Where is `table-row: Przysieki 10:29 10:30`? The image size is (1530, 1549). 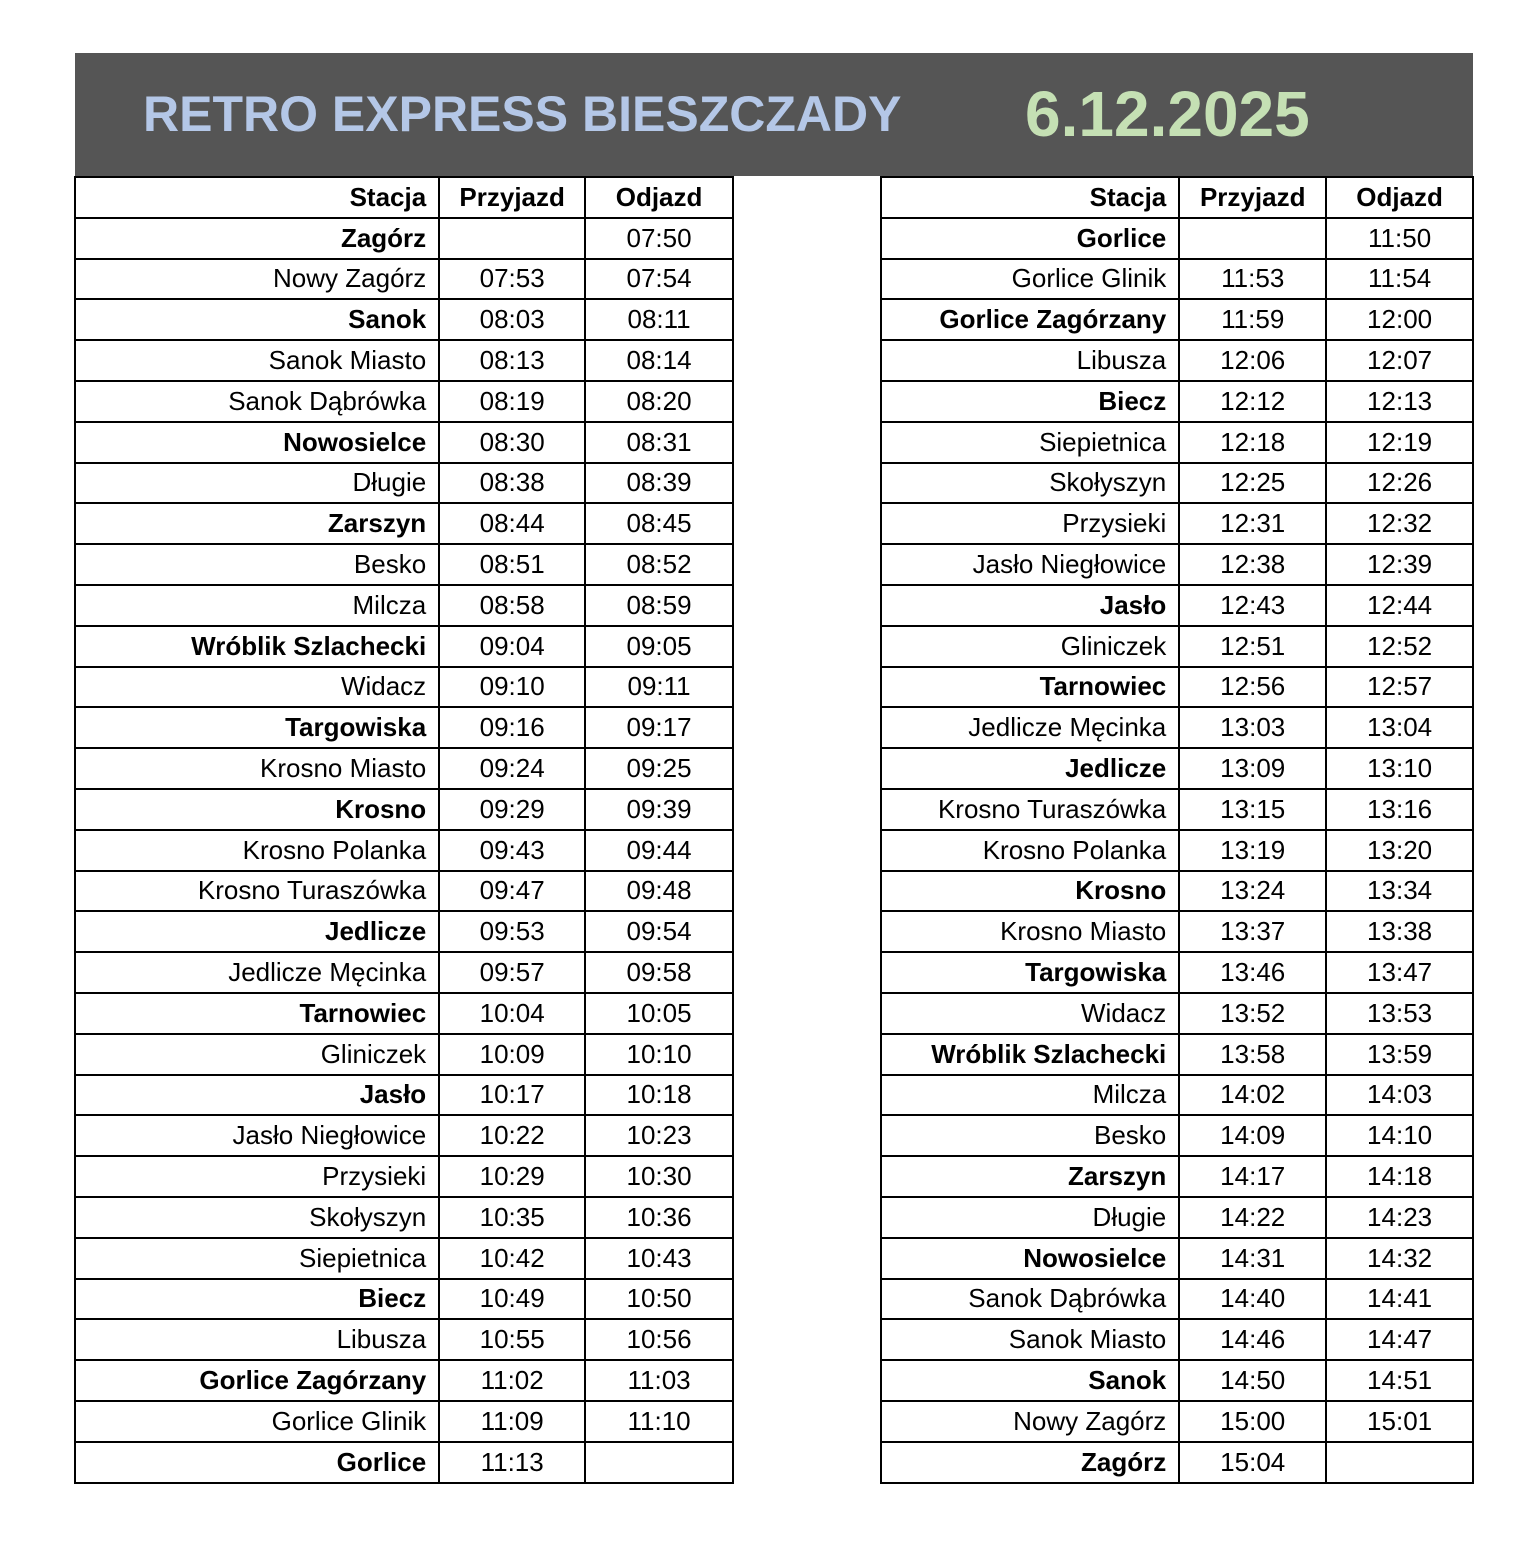
table-row: Przysieki 10:29 10:30 is located at coordinates (403, 1176).